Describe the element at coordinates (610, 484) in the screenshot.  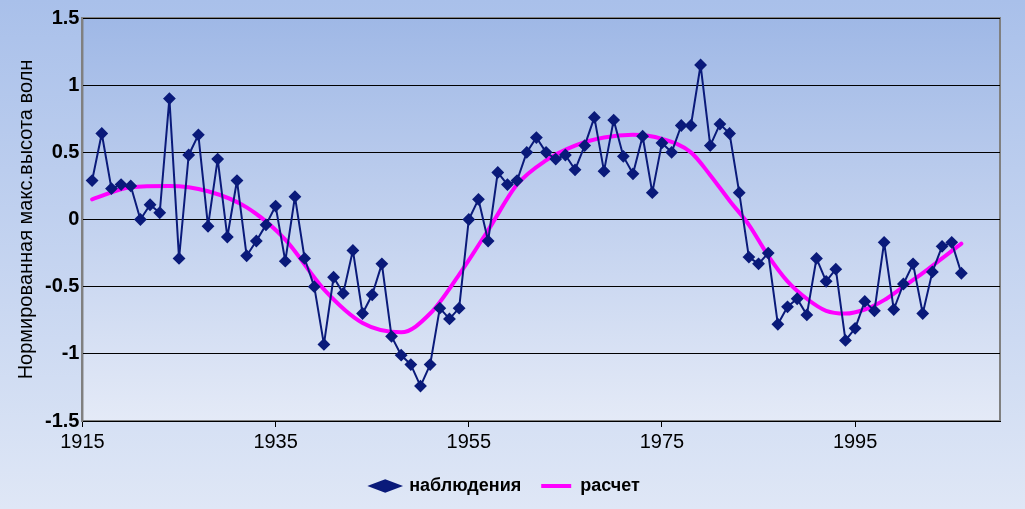
I see `legend-label: расчет` at that location.